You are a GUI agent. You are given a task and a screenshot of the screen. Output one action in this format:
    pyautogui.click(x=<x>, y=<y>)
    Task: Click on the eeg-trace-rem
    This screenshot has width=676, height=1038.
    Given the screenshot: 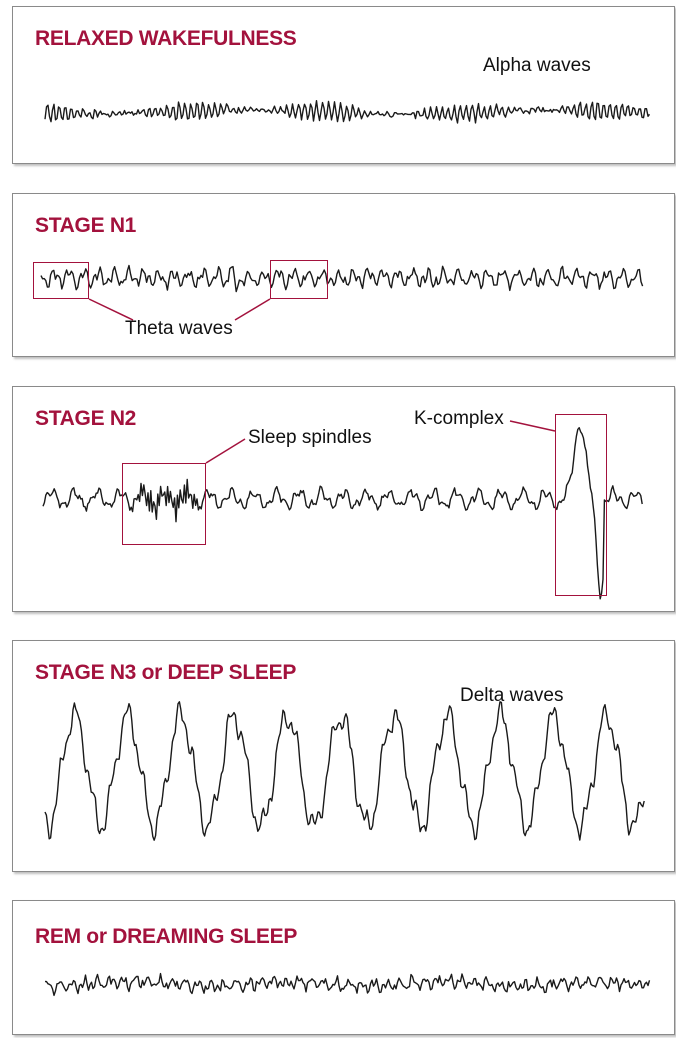 What is the action you would take?
    pyautogui.click(x=347, y=984)
    